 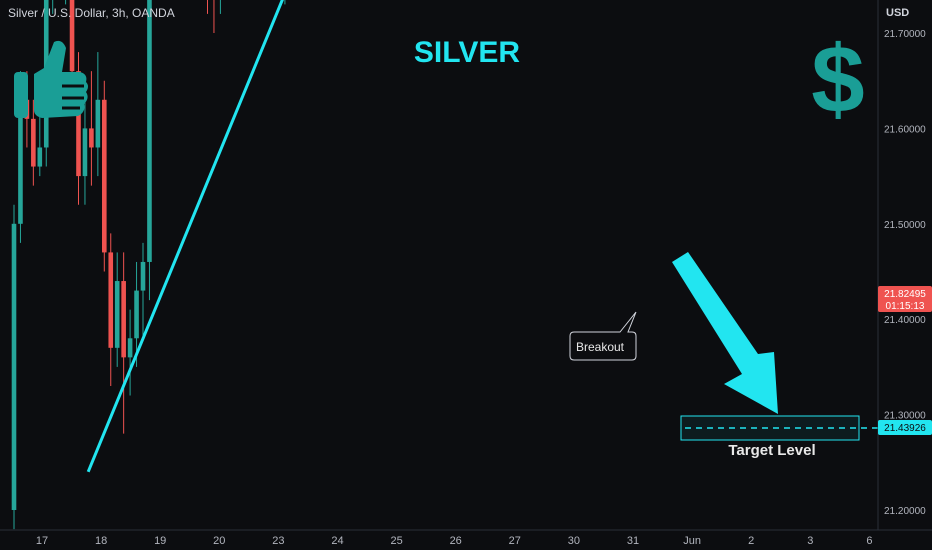 I want to click on currency-label: USD, so click(x=897, y=13).